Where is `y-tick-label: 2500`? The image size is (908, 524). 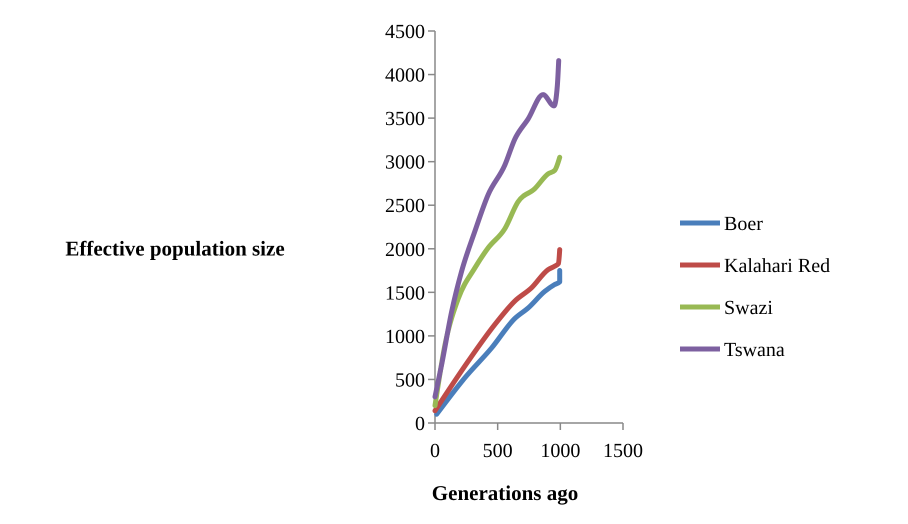
y-tick-label: 2500 is located at coordinates (405, 206).